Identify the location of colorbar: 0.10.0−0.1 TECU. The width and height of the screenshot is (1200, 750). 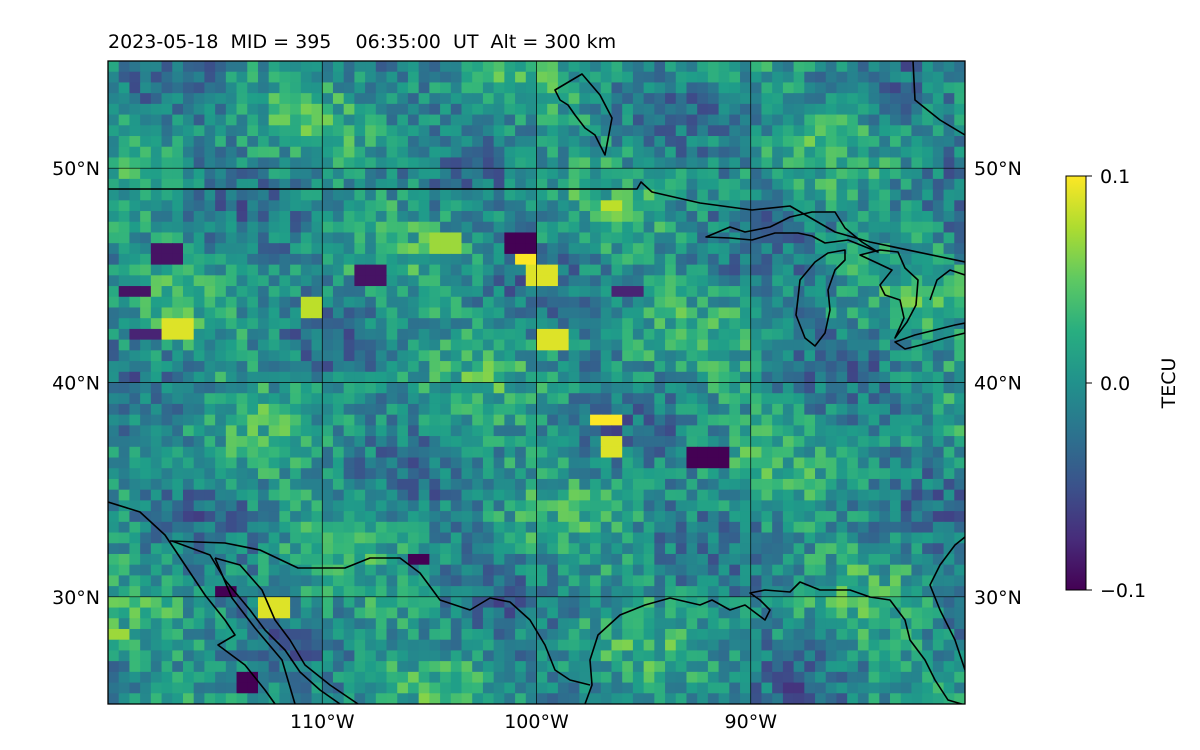
(1122, 384).